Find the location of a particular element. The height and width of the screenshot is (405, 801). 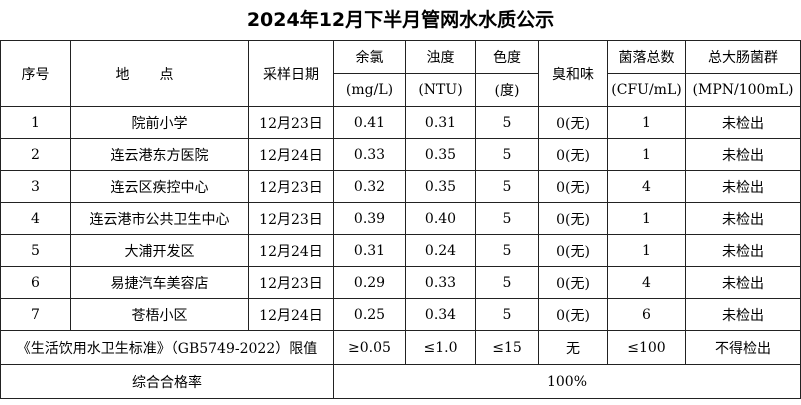

header-cell: 余氯 is located at coordinates (369, 57).